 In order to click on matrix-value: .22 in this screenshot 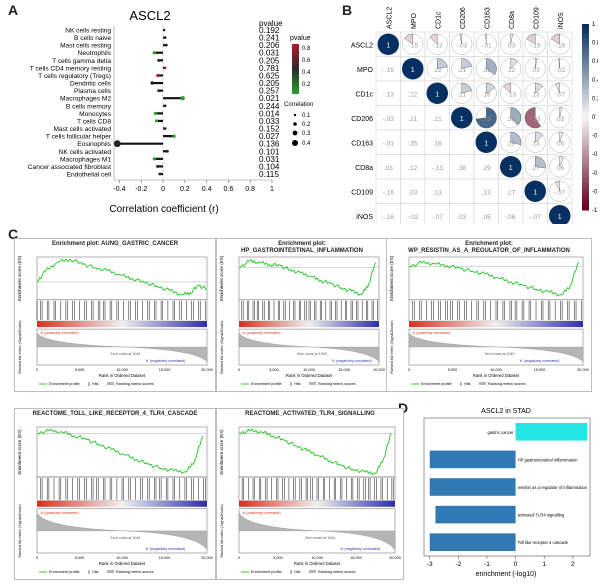, I will do `click(437, 70)`.